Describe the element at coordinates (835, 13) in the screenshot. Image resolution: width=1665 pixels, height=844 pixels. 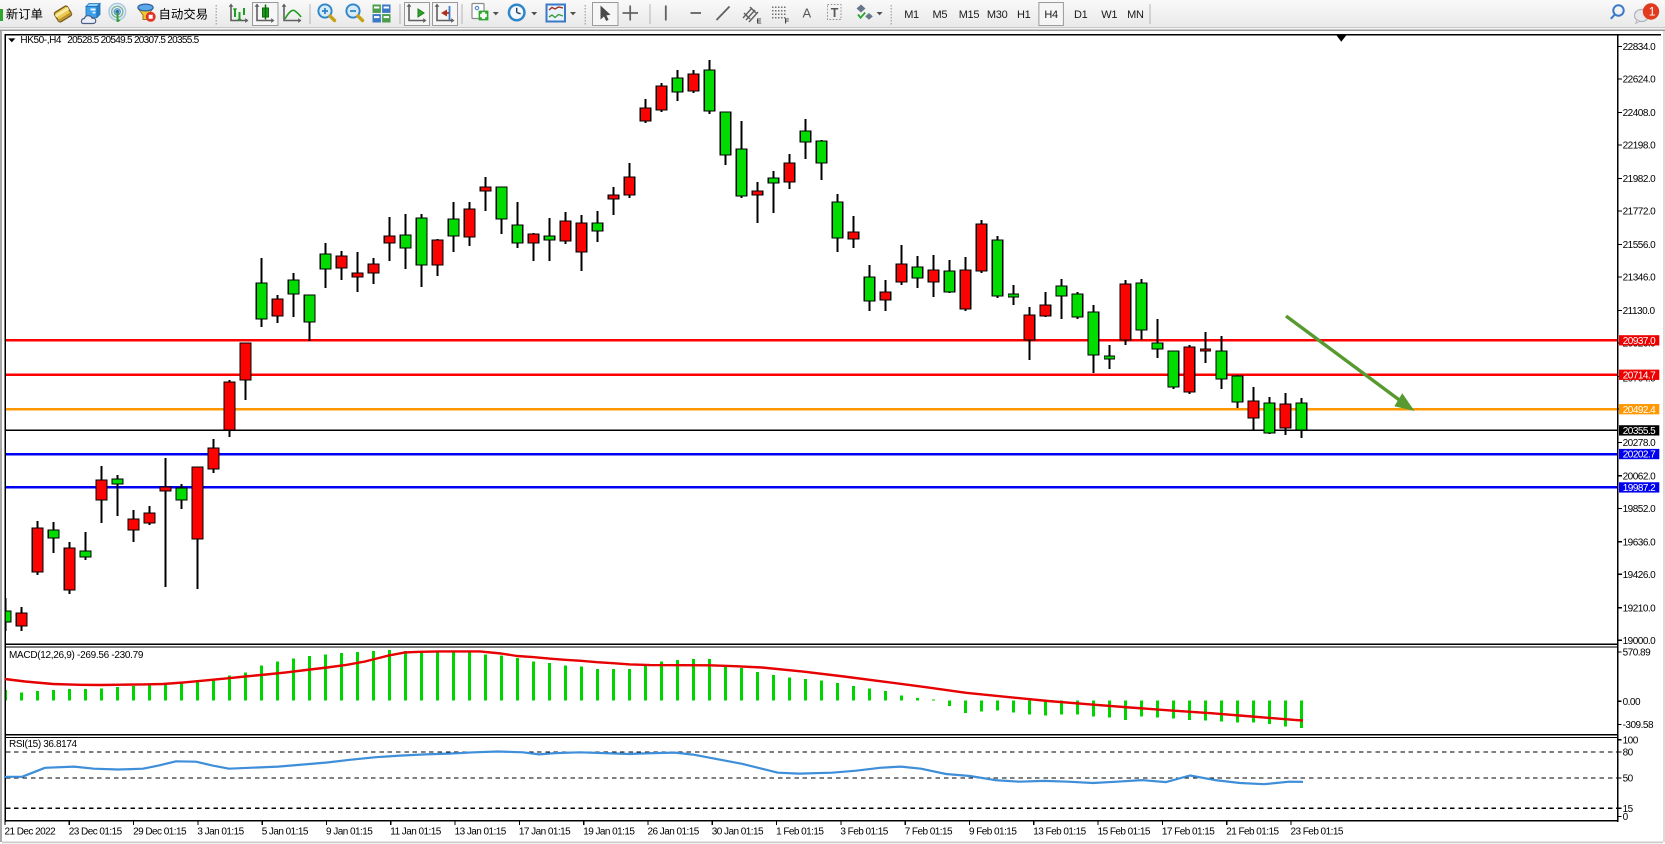
I see `svg-text: T` at that location.